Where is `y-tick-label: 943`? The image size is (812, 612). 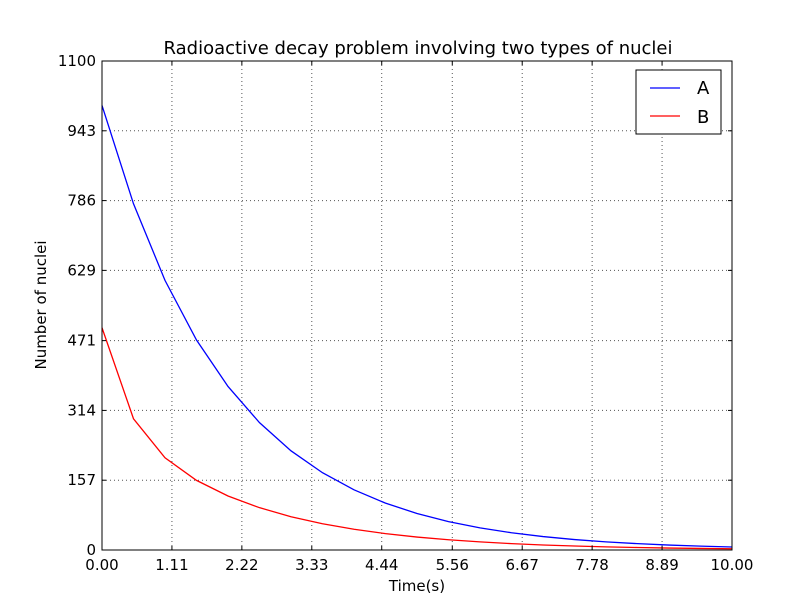 y-tick-label: 943 is located at coordinates (81, 131).